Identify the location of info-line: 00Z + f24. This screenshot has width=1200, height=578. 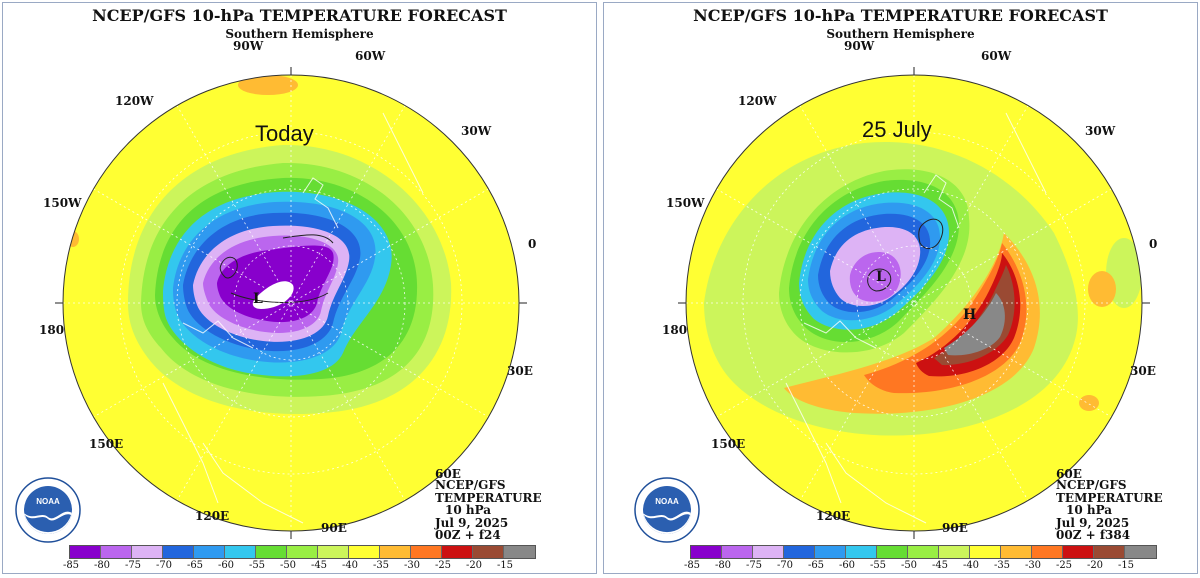
(468, 535).